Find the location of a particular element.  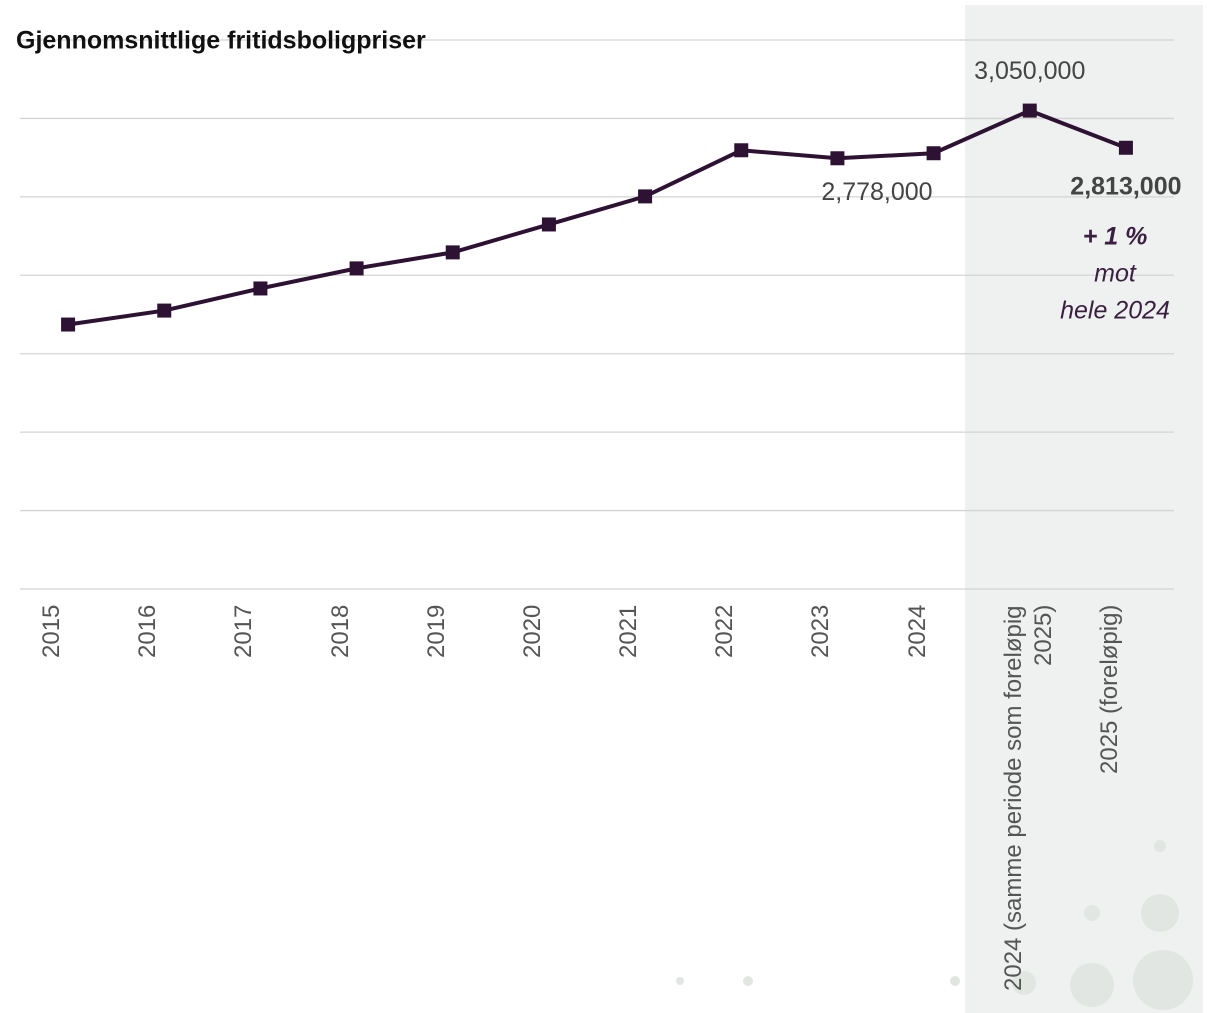

data-label: 2,813,000 is located at coordinates (1125, 186).